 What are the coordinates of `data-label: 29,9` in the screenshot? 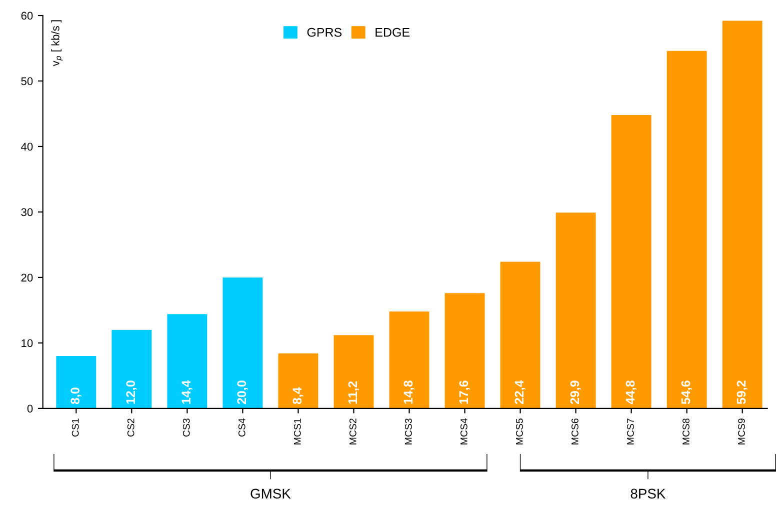 It's located at (575, 392).